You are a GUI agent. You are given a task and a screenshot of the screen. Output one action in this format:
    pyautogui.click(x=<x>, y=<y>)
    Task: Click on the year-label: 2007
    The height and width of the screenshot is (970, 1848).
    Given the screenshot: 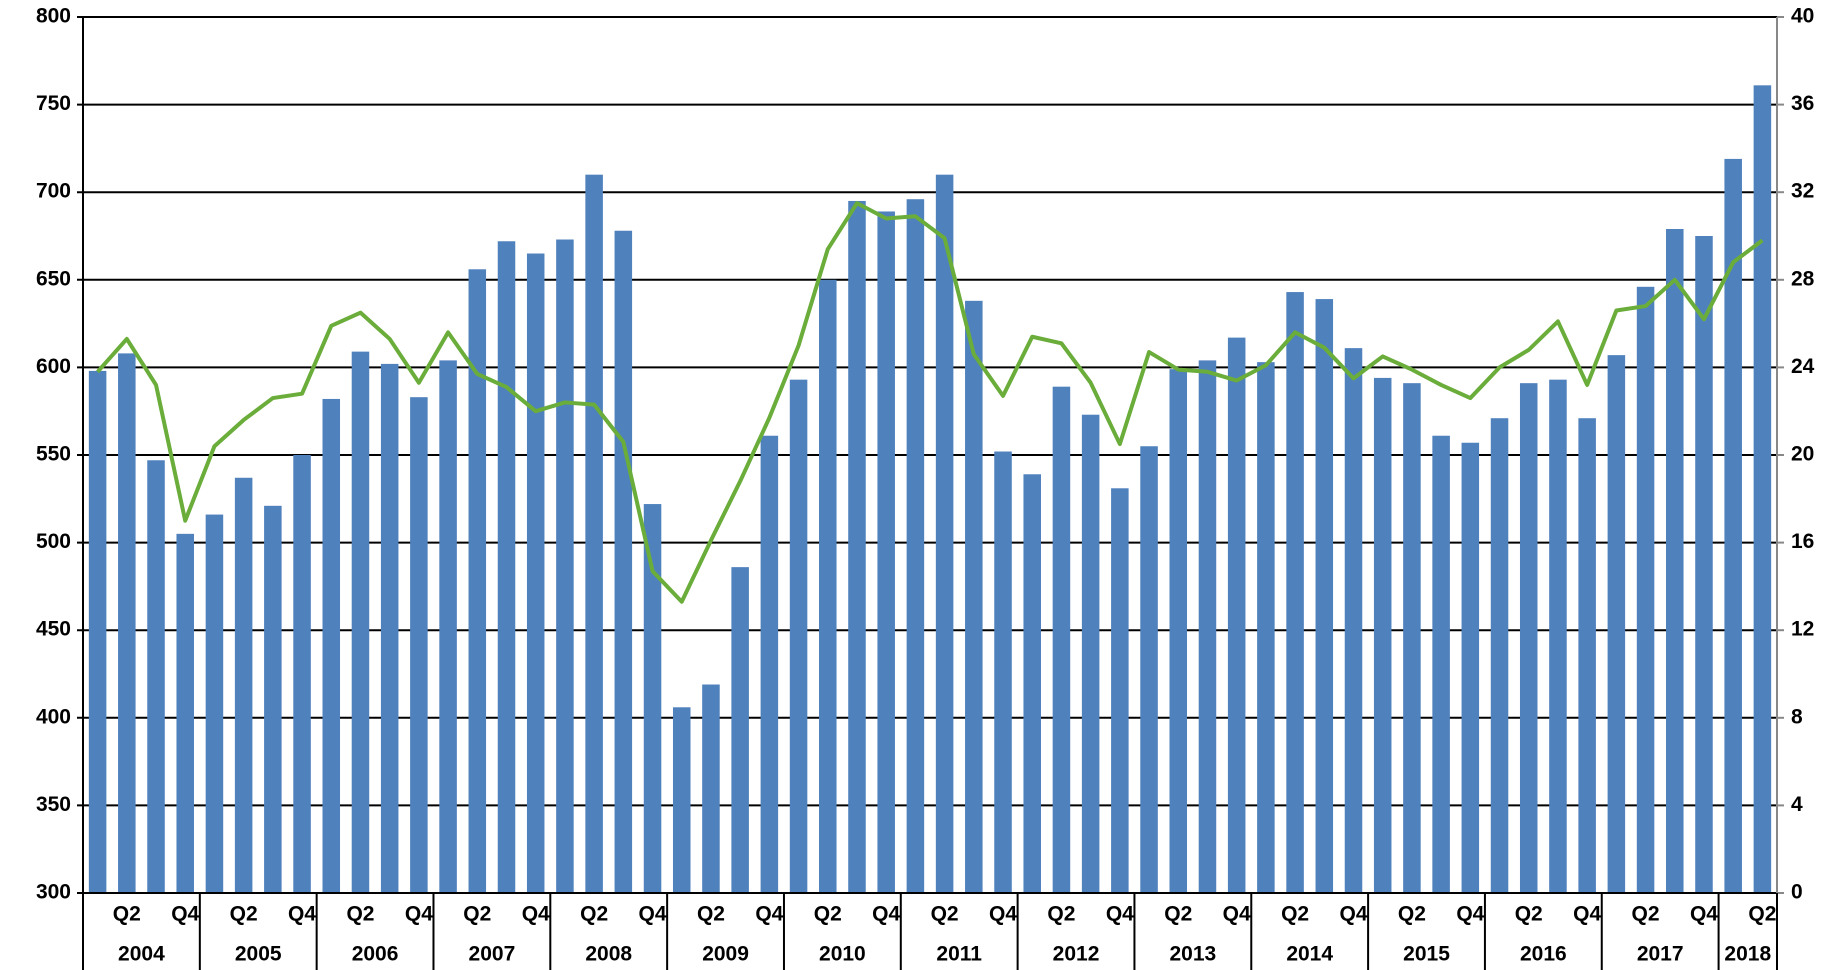 What is the action you would take?
    pyautogui.click(x=492, y=954)
    